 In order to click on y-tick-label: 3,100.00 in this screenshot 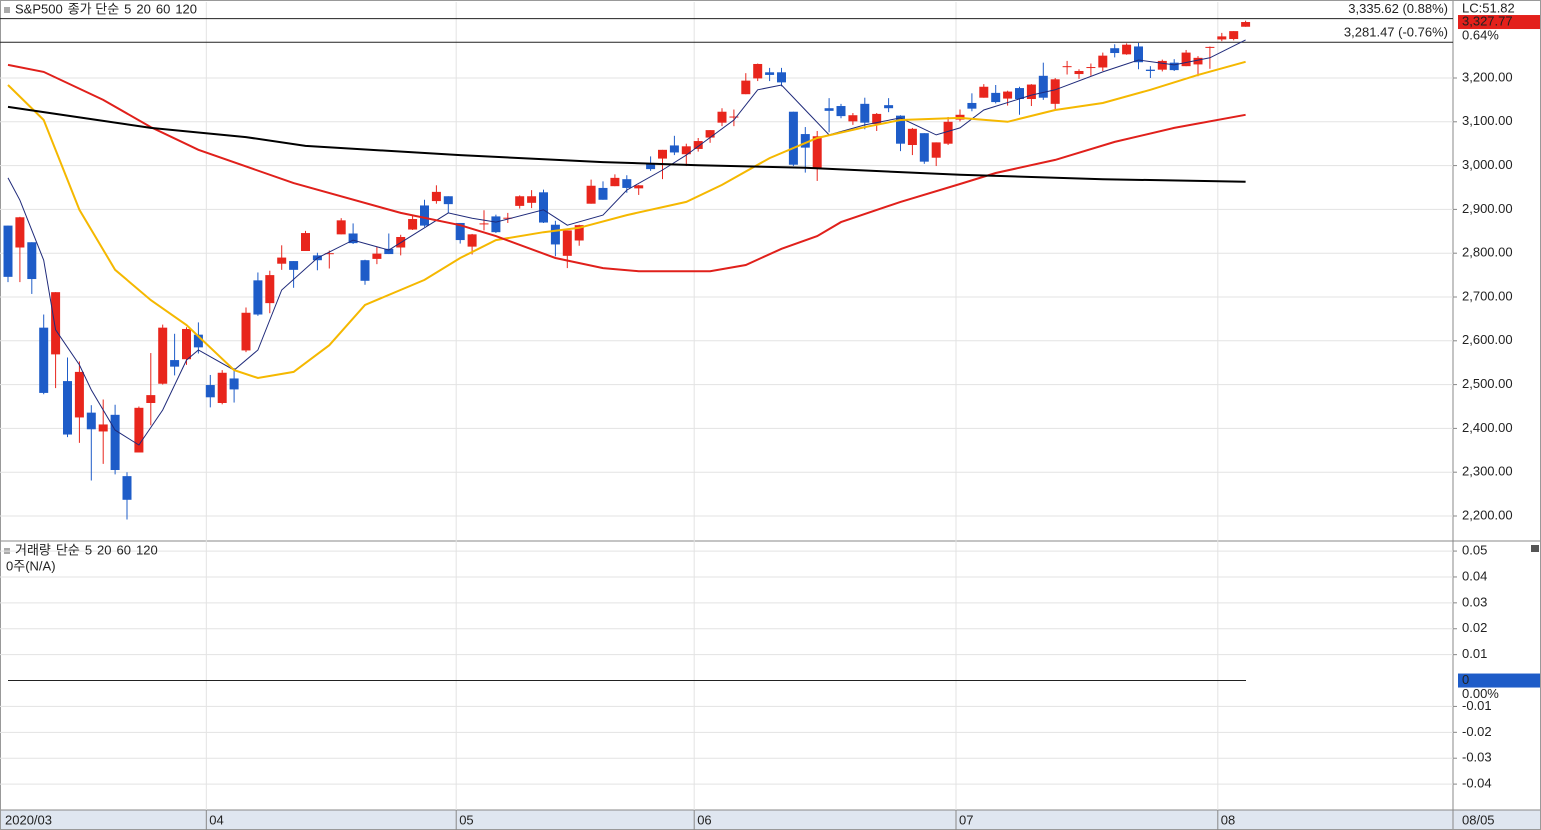, I will do `click(1487, 120)`.